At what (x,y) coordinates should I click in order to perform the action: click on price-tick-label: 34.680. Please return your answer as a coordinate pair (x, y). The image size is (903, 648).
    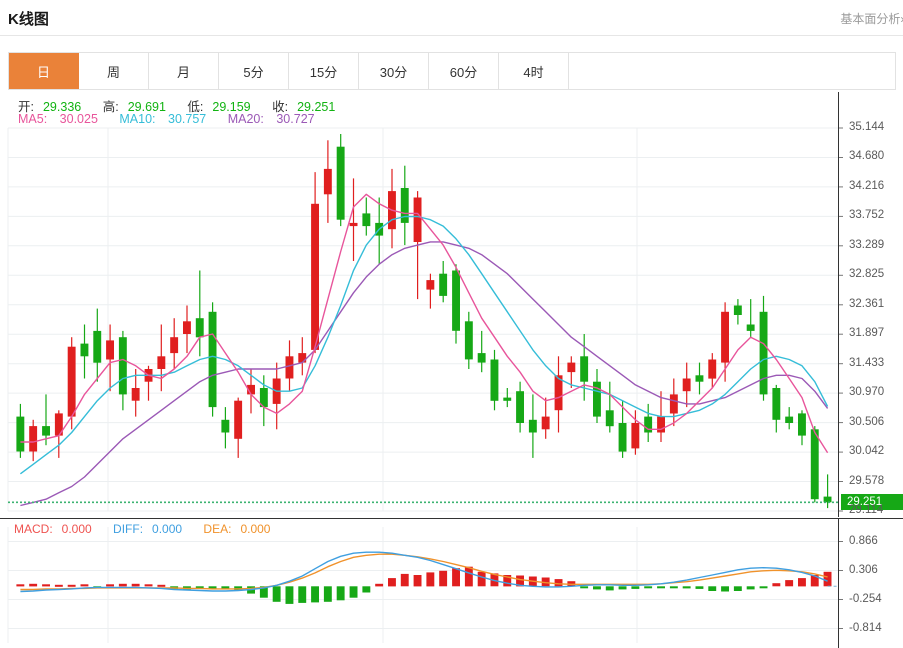
    Looking at the image, I should click on (867, 156).